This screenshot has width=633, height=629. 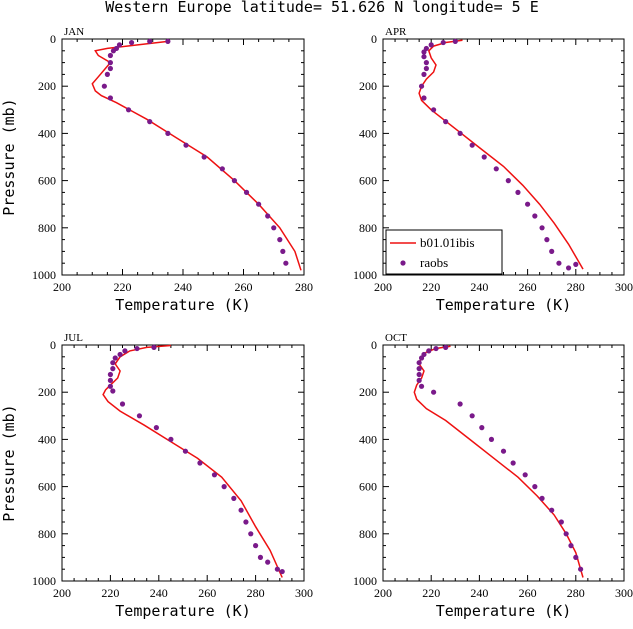 What do you see at coordinates (396, 32) in the screenshot?
I see `panel-label: APR` at bounding box center [396, 32].